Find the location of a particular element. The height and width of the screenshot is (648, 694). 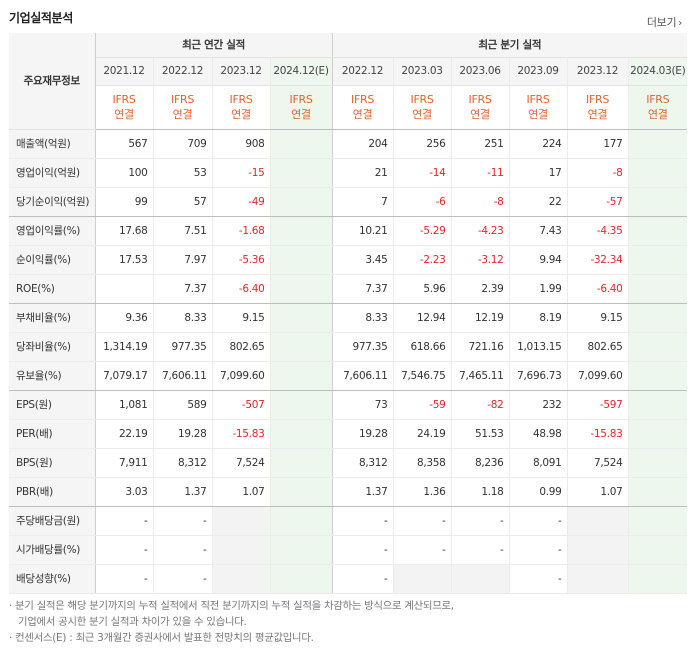

table-cell: -14 is located at coordinates (422, 173).